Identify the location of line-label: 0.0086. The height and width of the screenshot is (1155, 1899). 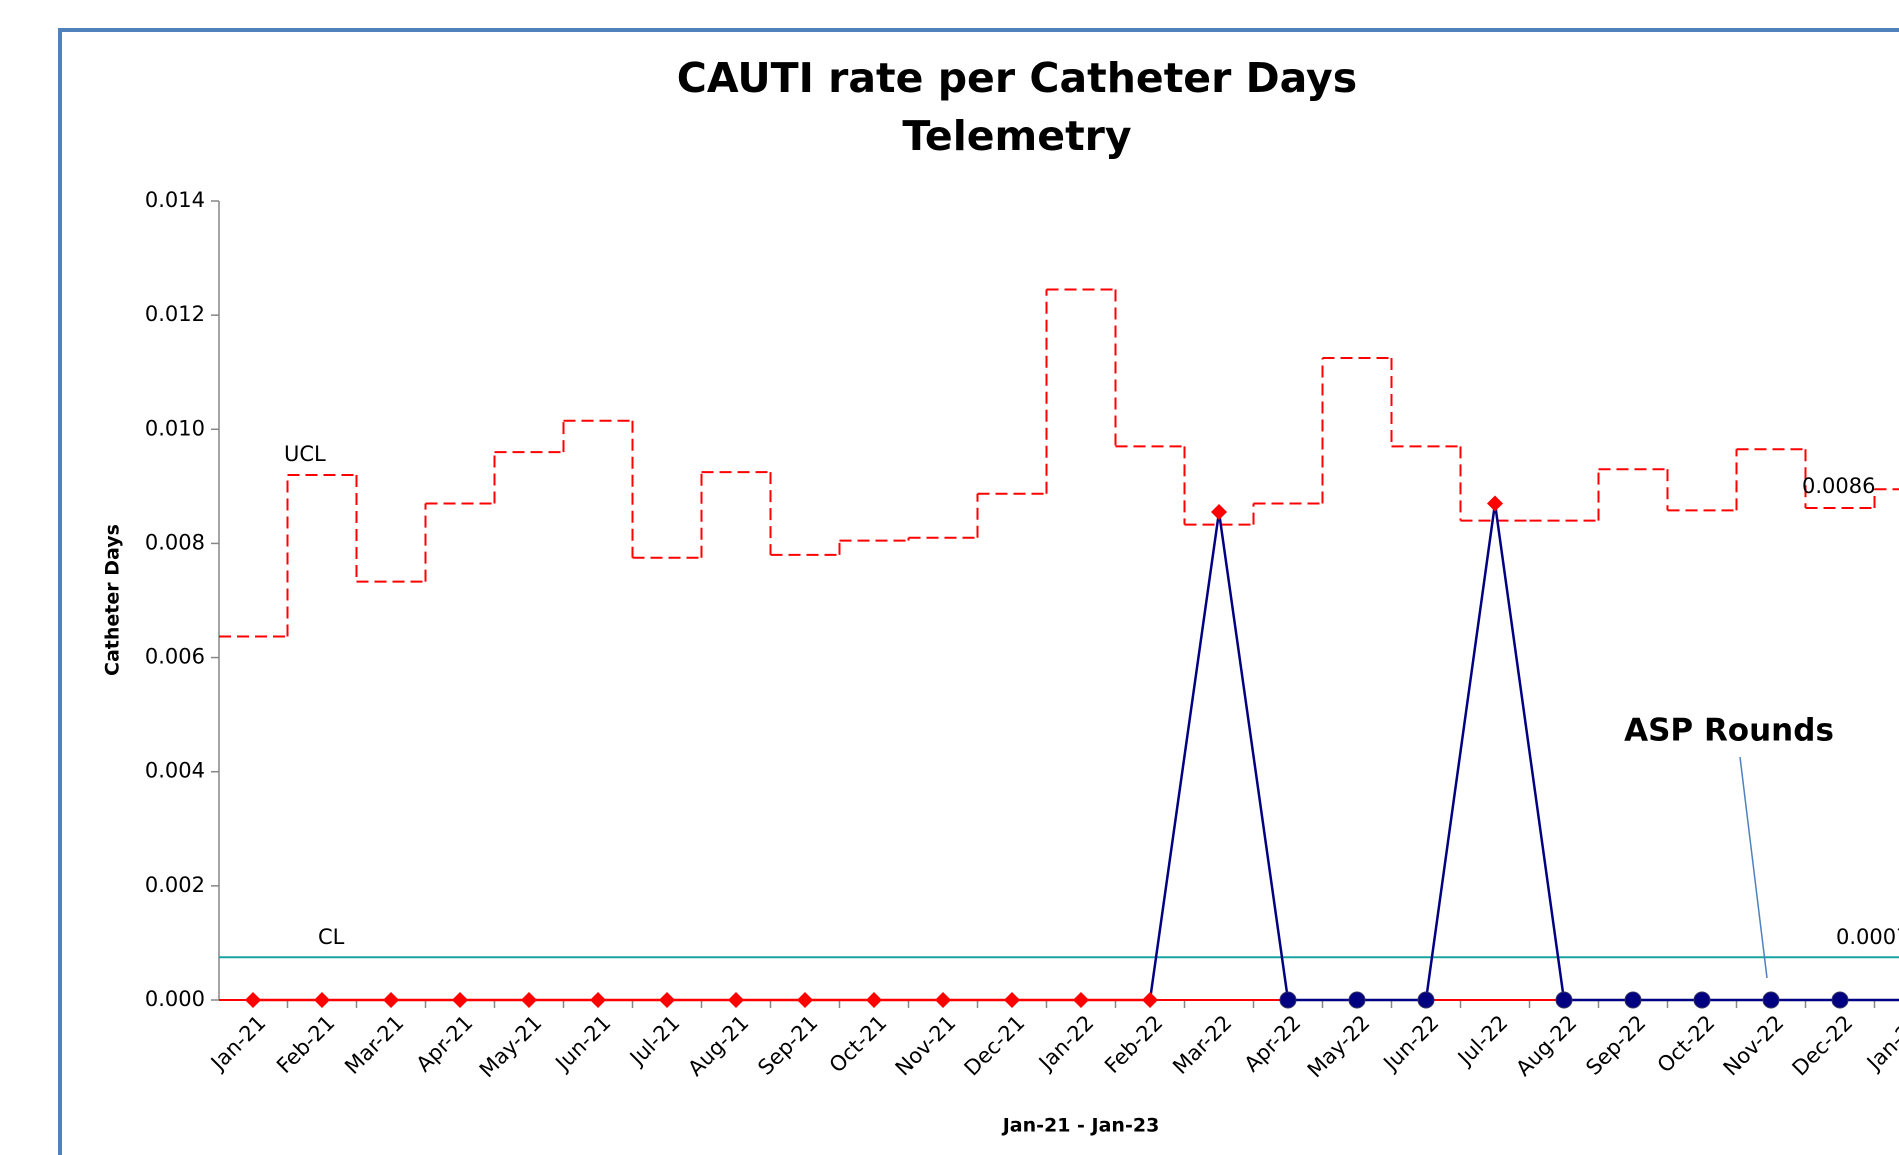
(1838, 486).